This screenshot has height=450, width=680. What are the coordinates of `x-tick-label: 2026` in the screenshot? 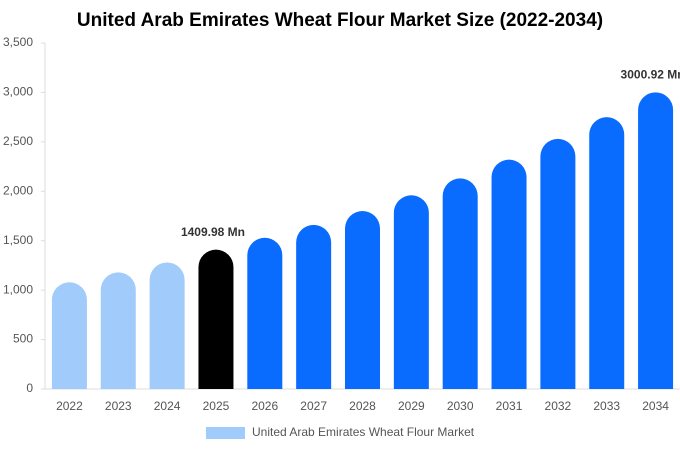 It's located at (264, 406).